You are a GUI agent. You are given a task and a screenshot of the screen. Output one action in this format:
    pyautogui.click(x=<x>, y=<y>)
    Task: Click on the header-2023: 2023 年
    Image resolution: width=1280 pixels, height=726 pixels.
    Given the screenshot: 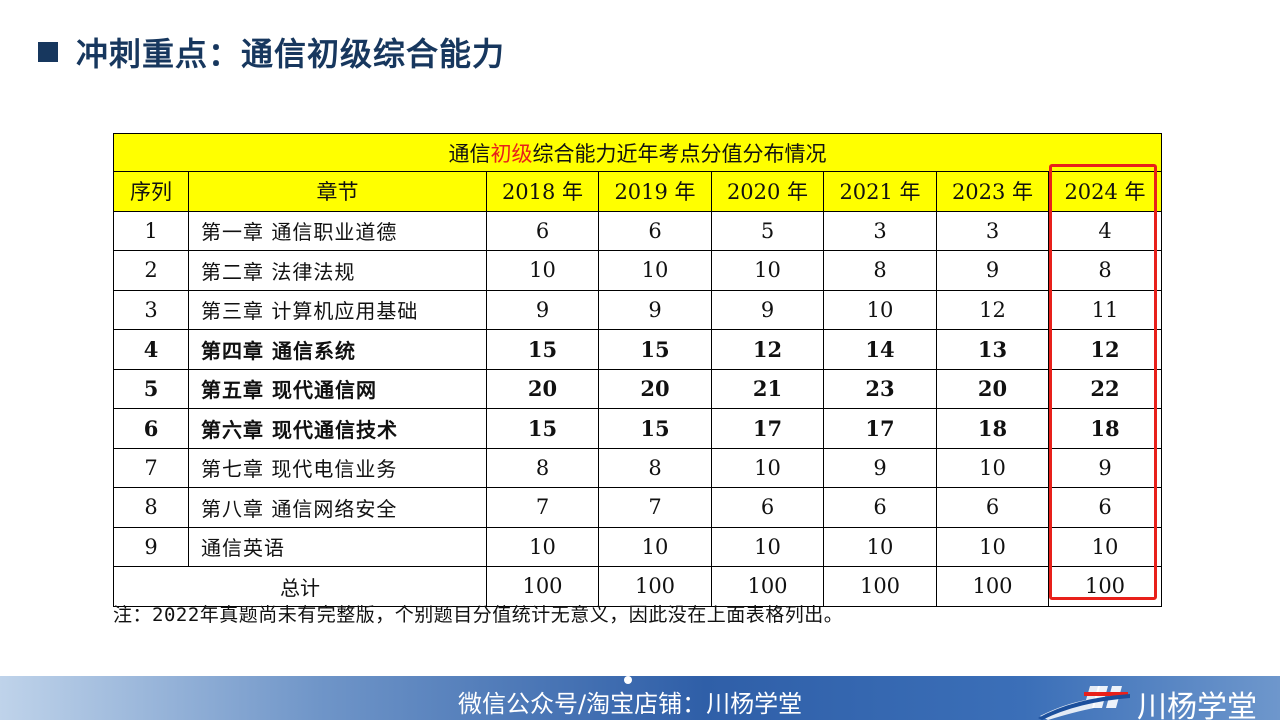 What is the action you would take?
    pyautogui.click(x=992, y=191)
    